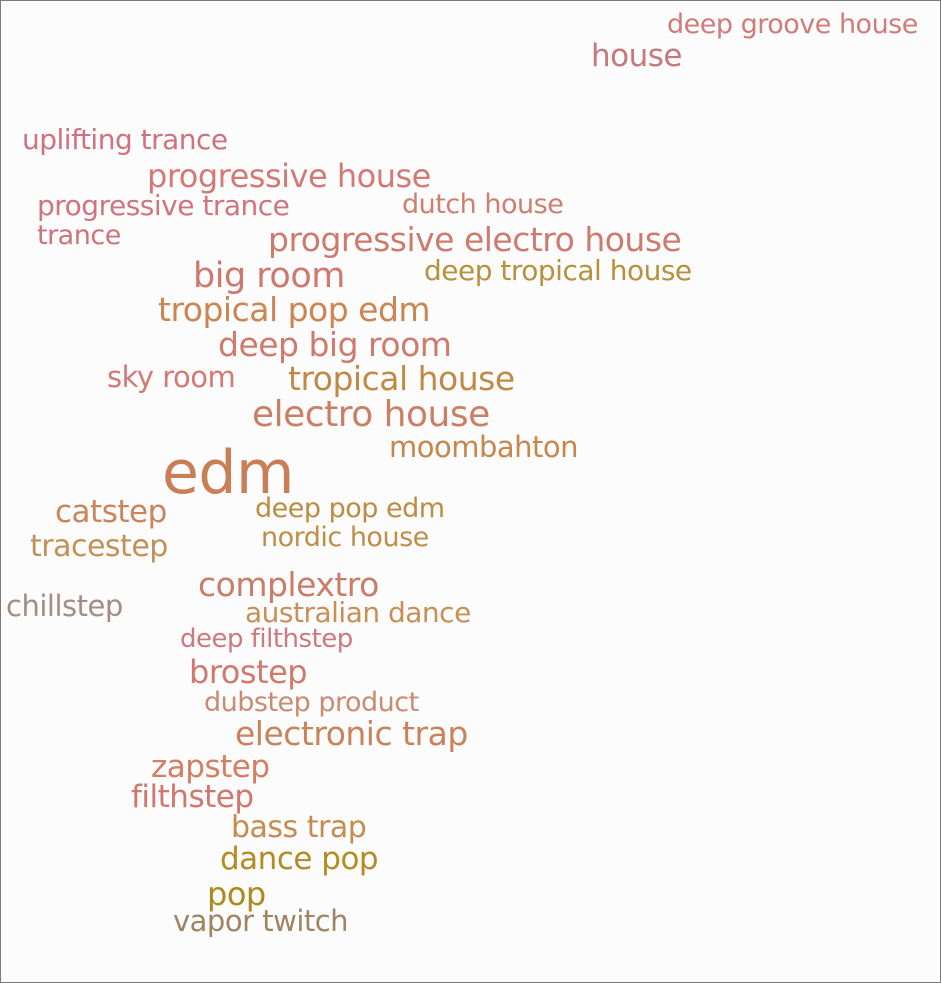  What do you see at coordinates (558, 270) in the screenshot?
I see `word-deep-tropical-house: deep tropical house` at bounding box center [558, 270].